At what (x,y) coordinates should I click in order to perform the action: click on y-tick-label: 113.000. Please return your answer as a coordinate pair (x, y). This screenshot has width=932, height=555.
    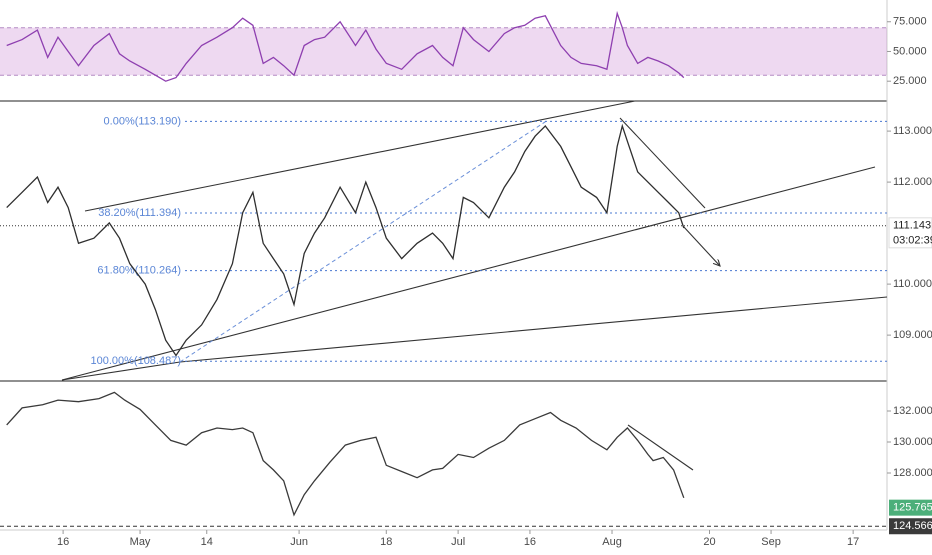
    Looking at the image, I should click on (912, 131).